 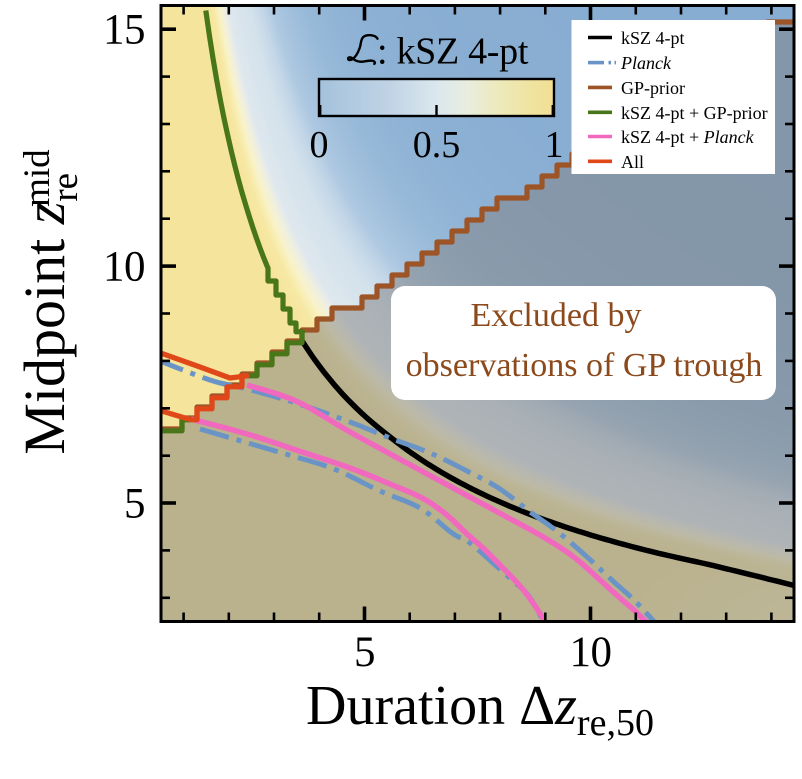 I want to click on svg-text: 1, so click(x=554, y=145).